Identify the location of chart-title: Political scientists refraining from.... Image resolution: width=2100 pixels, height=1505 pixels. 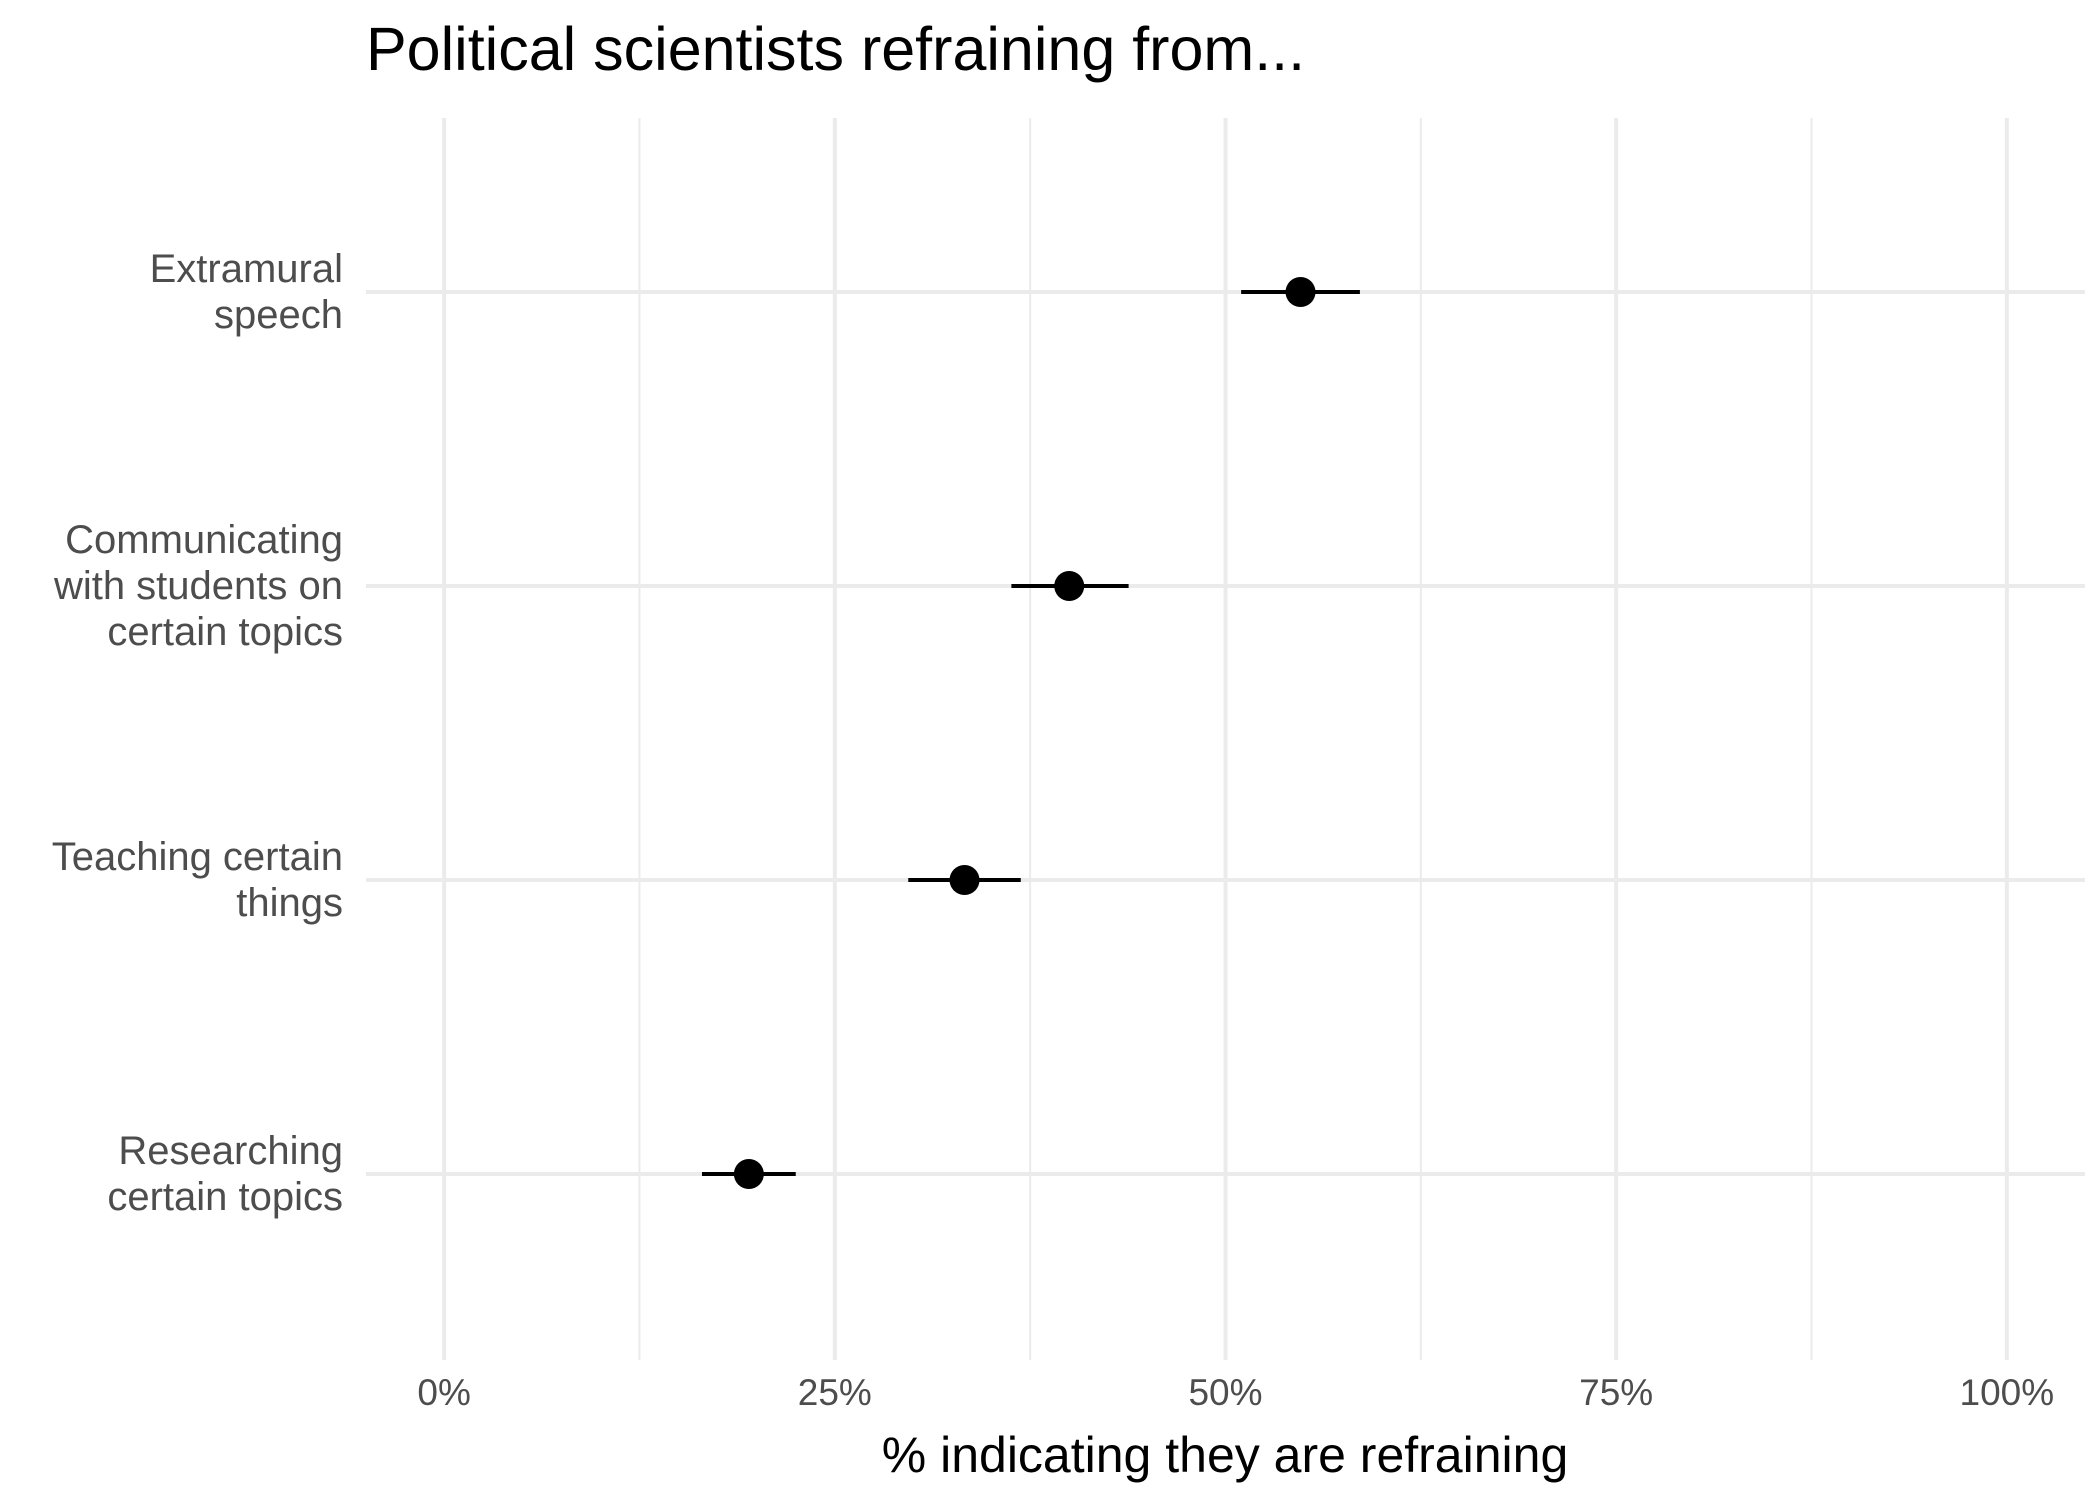
(836, 49).